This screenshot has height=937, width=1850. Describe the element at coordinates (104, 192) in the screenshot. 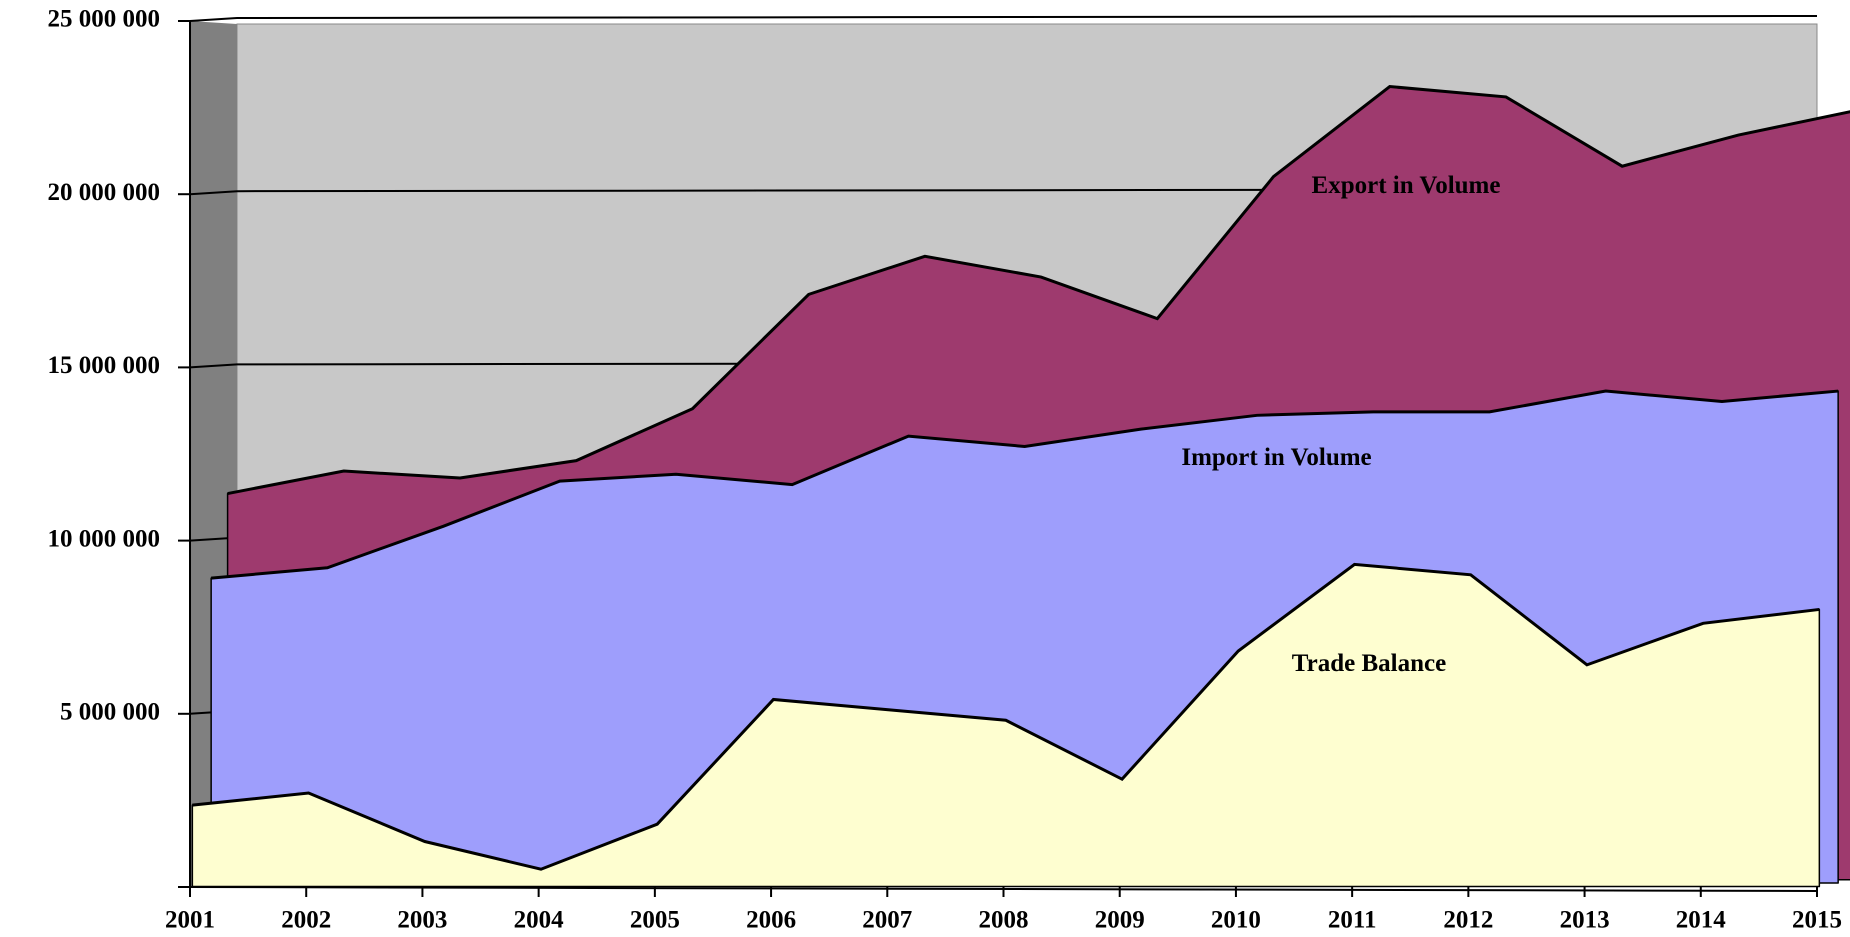

I see `y-tick-label: 20 000 000` at that location.